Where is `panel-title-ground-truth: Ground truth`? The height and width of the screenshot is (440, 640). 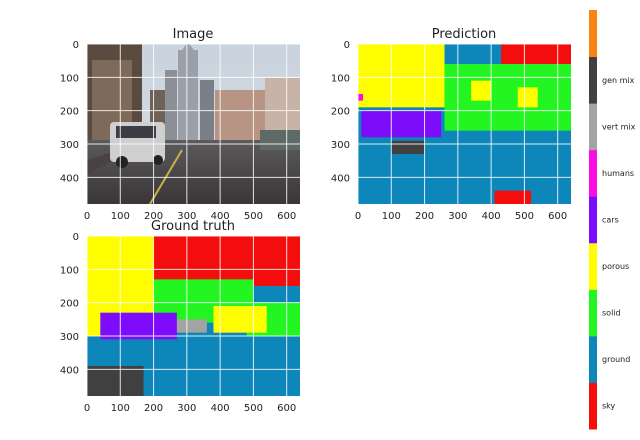
panel-title-ground-truth: Ground truth is located at coordinates (193, 226).